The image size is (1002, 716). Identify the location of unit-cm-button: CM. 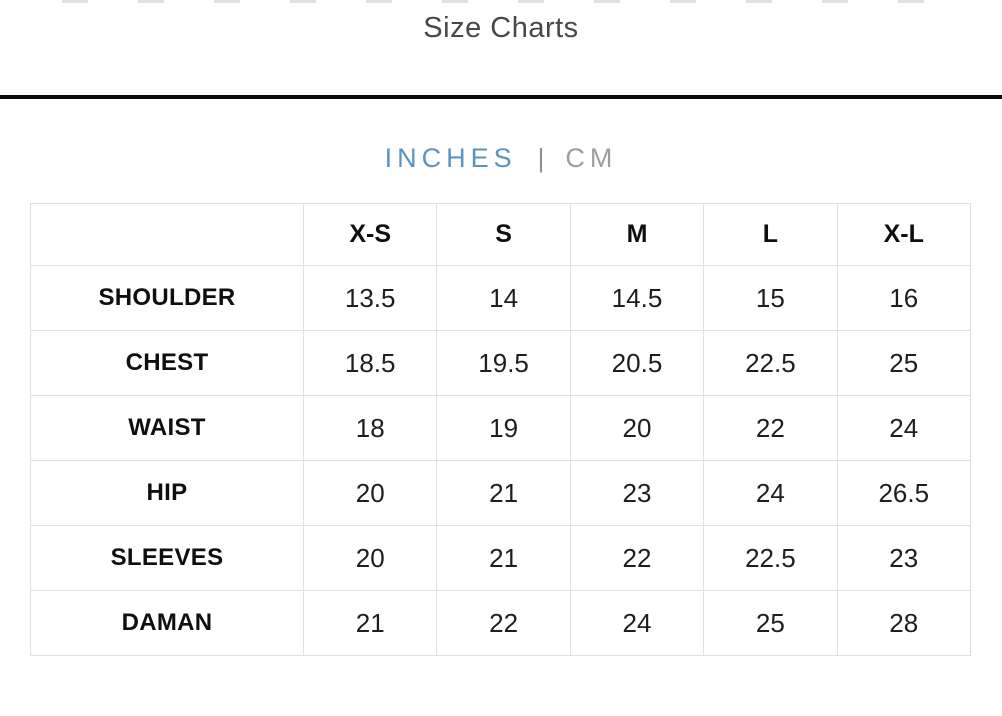
(591, 158).